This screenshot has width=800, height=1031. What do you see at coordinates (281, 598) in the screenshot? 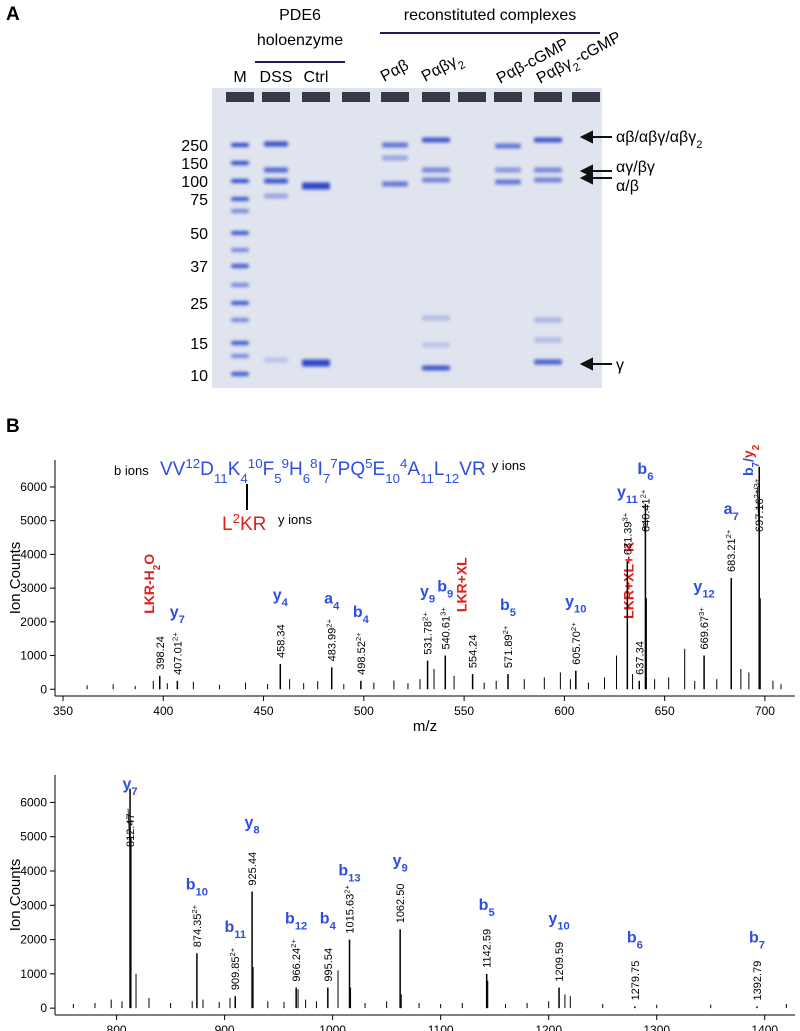
I see `ion-label: y4` at bounding box center [281, 598].